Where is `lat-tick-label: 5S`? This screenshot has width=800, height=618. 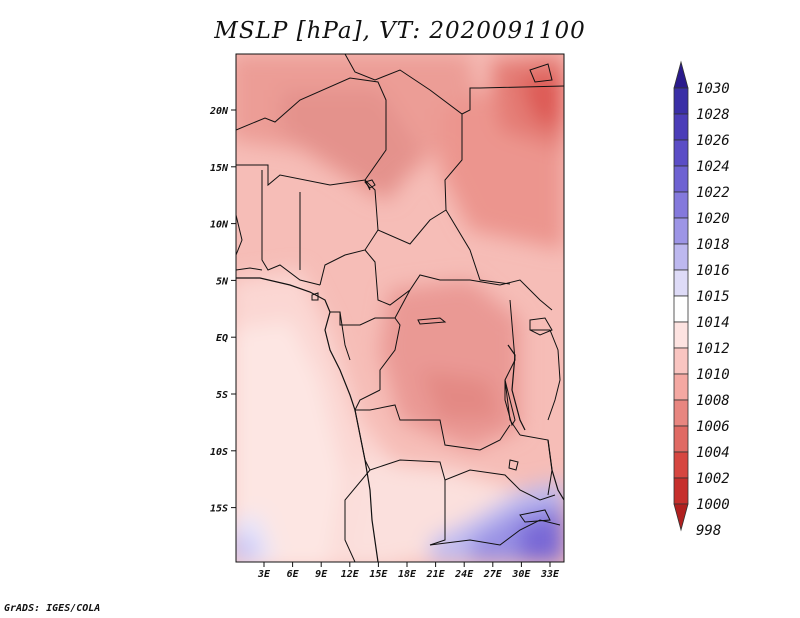
lat-tick-label: 5S is located at coordinates (222, 395).